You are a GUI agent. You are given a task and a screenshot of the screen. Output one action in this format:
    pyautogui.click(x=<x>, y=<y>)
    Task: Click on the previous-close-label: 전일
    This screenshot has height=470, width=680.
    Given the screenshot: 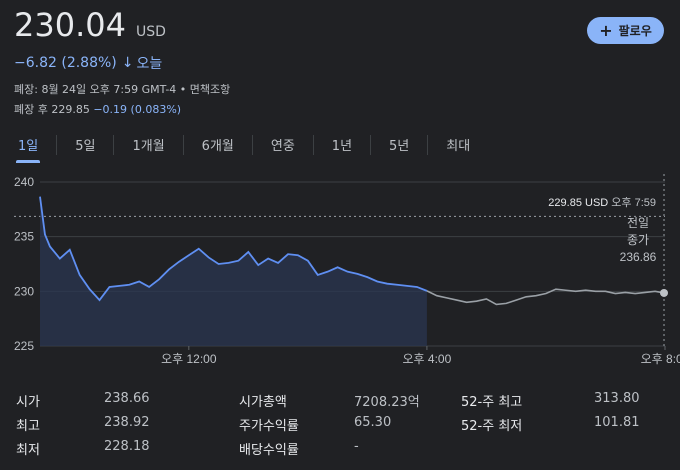 What is the action you would take?
    pyautogui.click(x=638, y=223)
    